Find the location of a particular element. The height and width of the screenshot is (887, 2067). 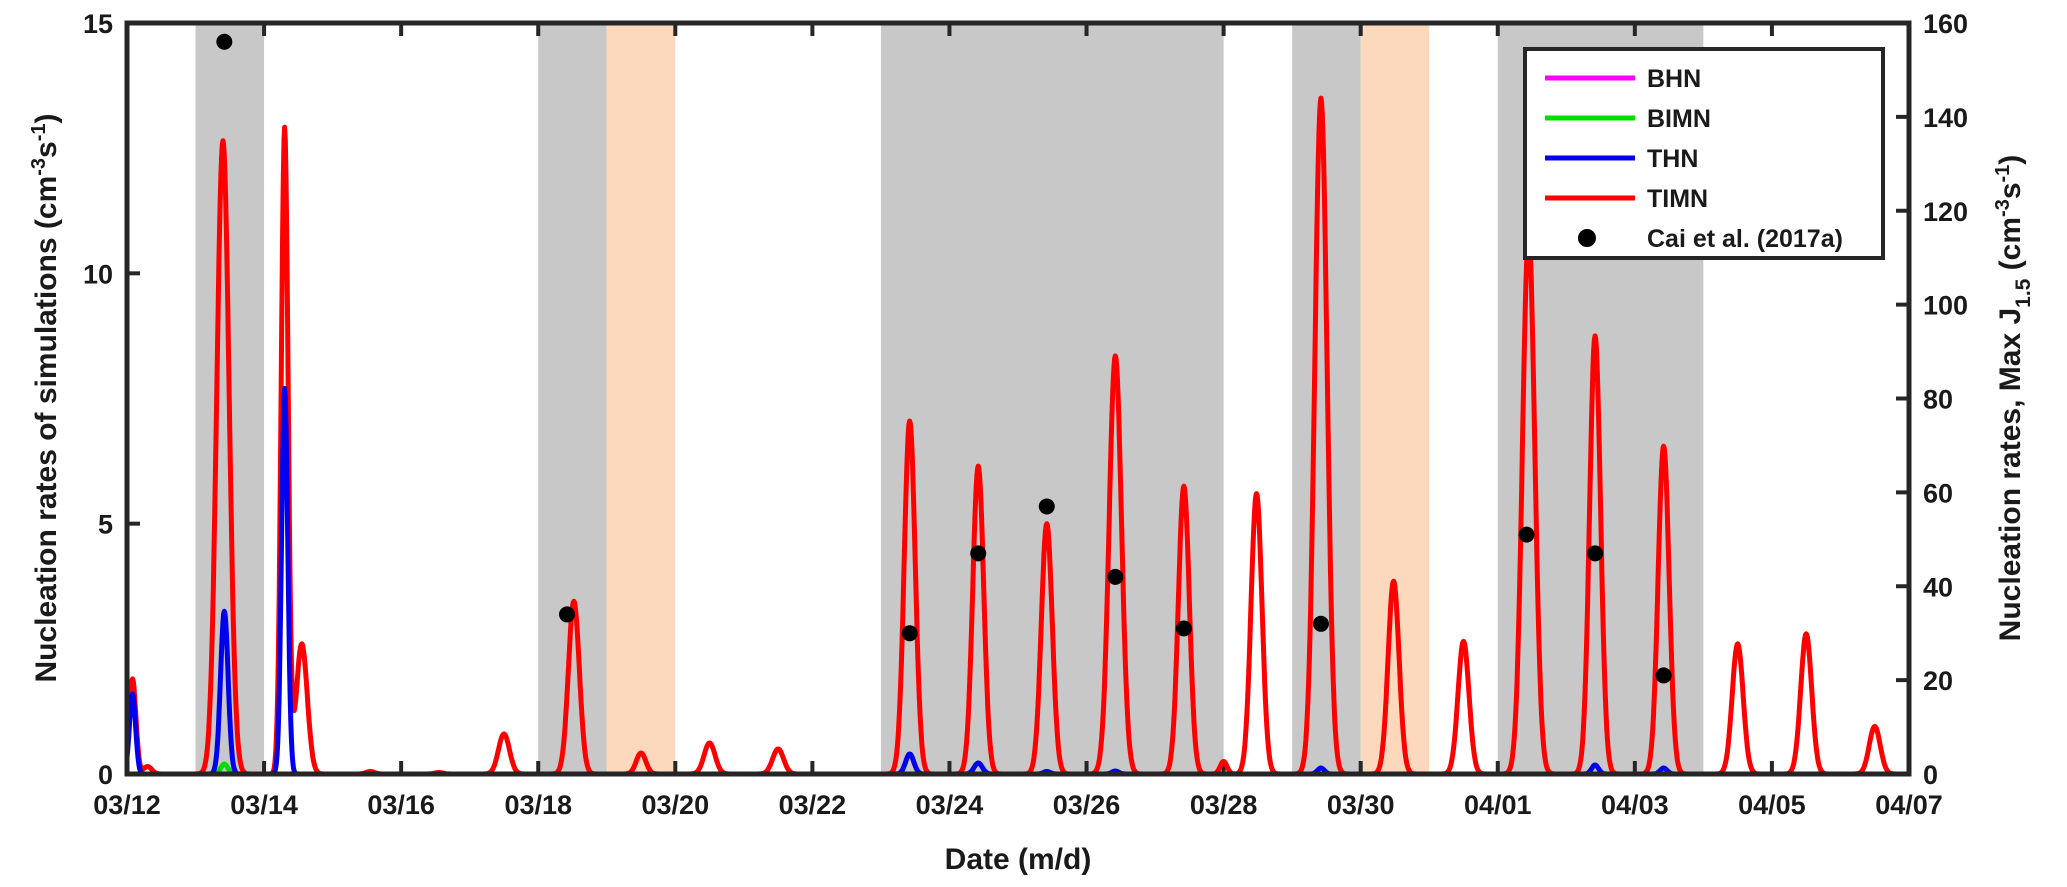

legend-label: BIMN is located at coordinates (1679, 119).